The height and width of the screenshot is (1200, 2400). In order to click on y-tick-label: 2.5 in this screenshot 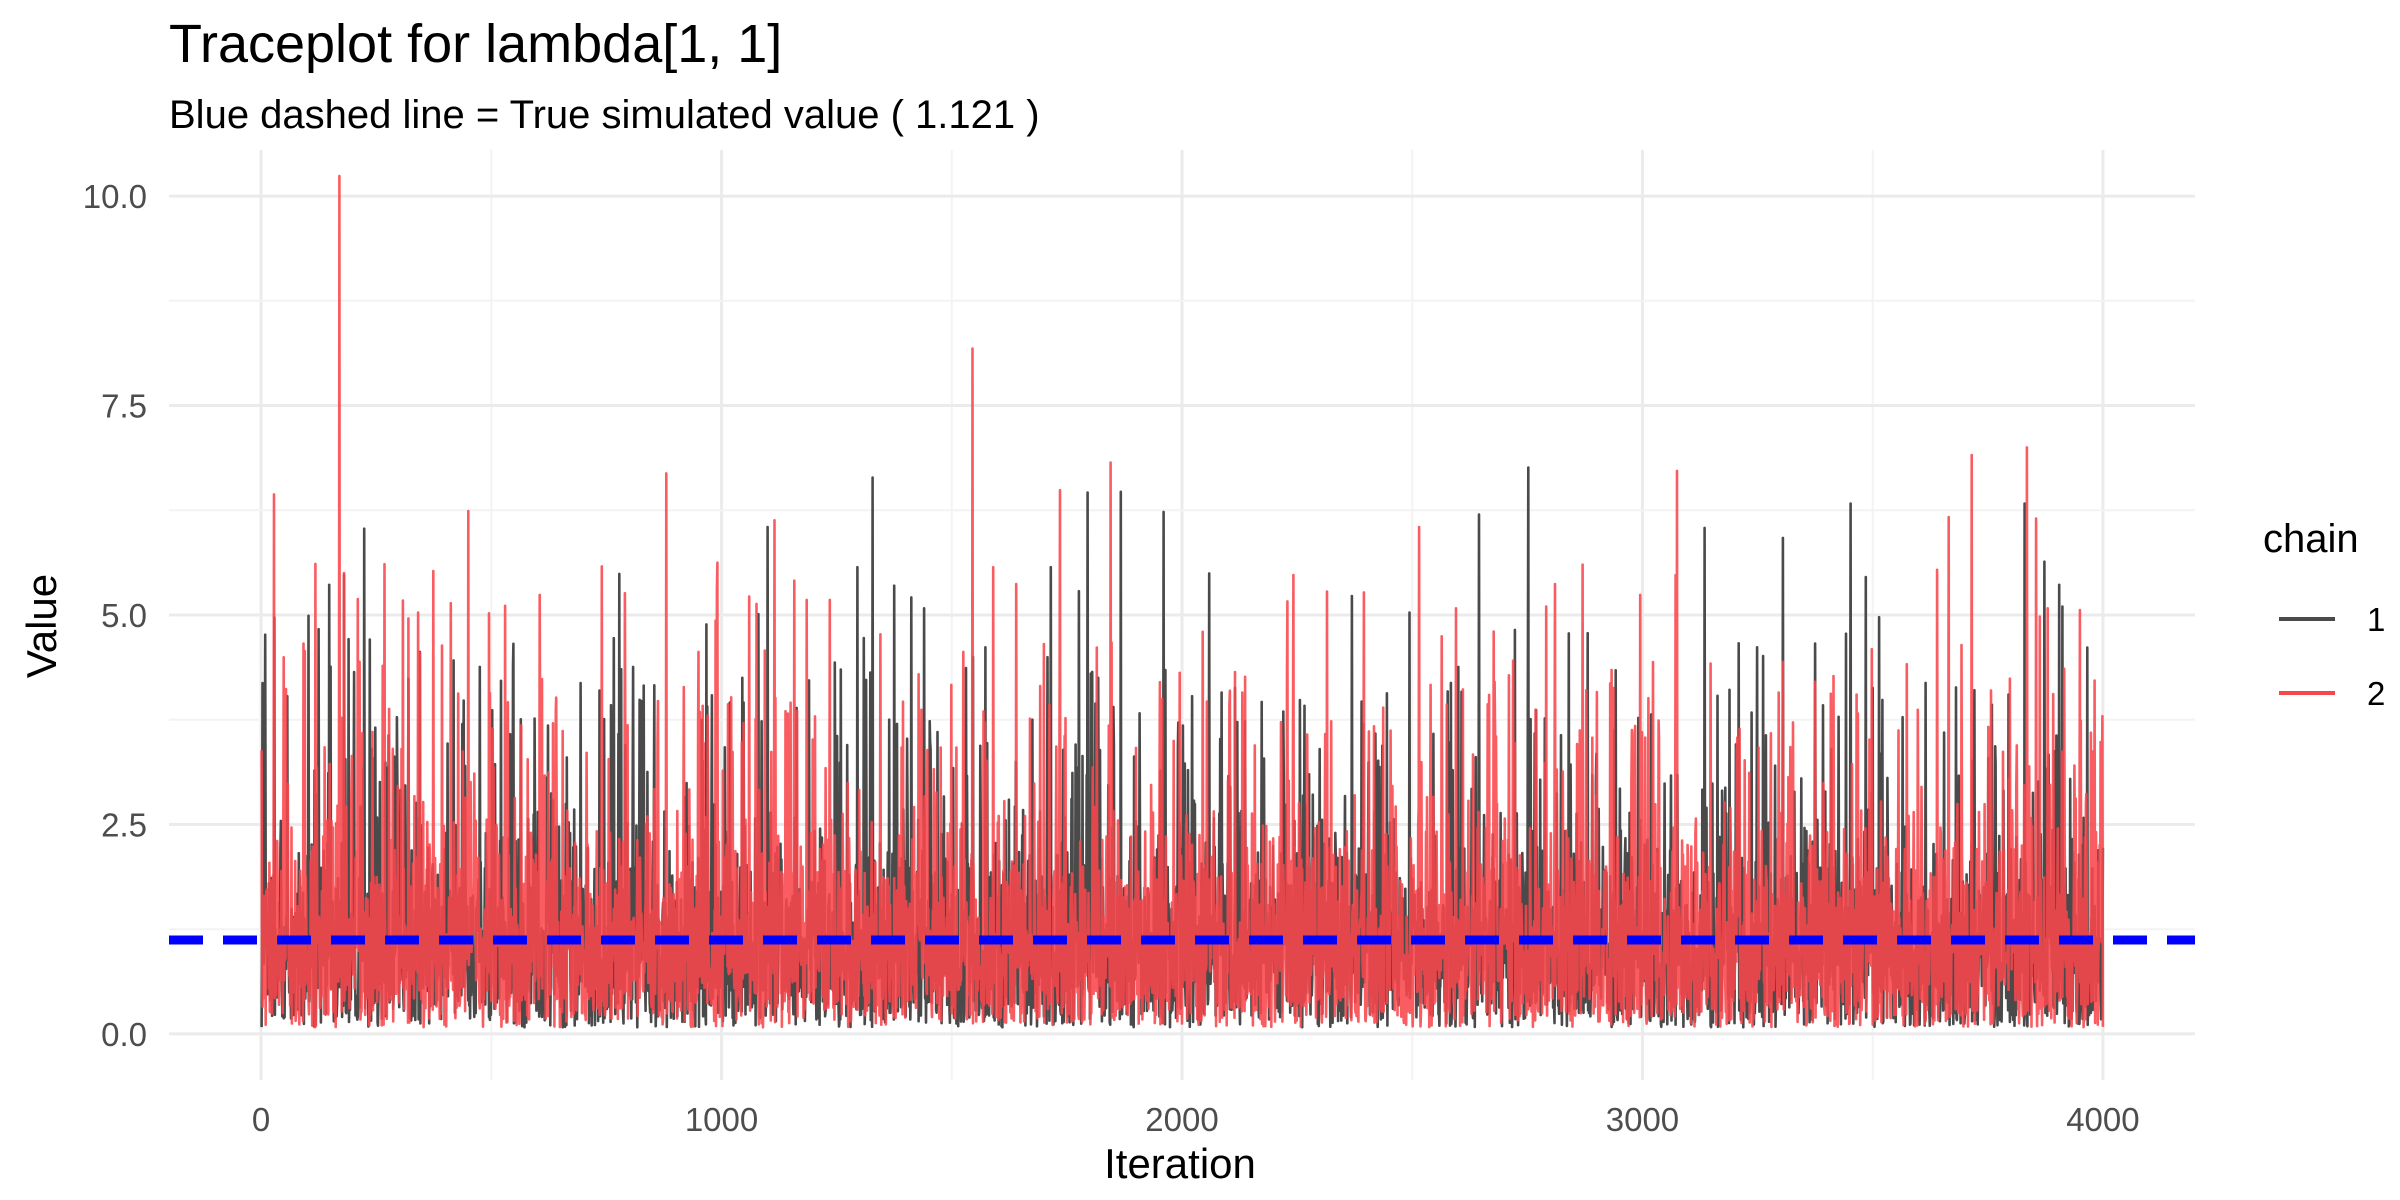, I will do `click(124, 824)`.